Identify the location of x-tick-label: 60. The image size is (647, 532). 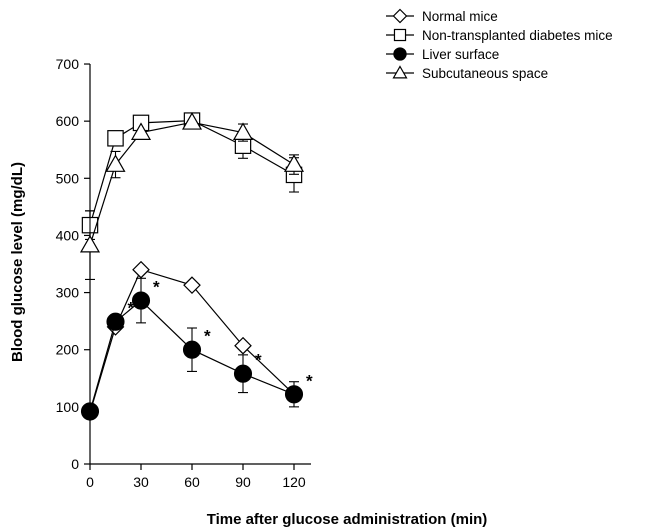
(192, 482).